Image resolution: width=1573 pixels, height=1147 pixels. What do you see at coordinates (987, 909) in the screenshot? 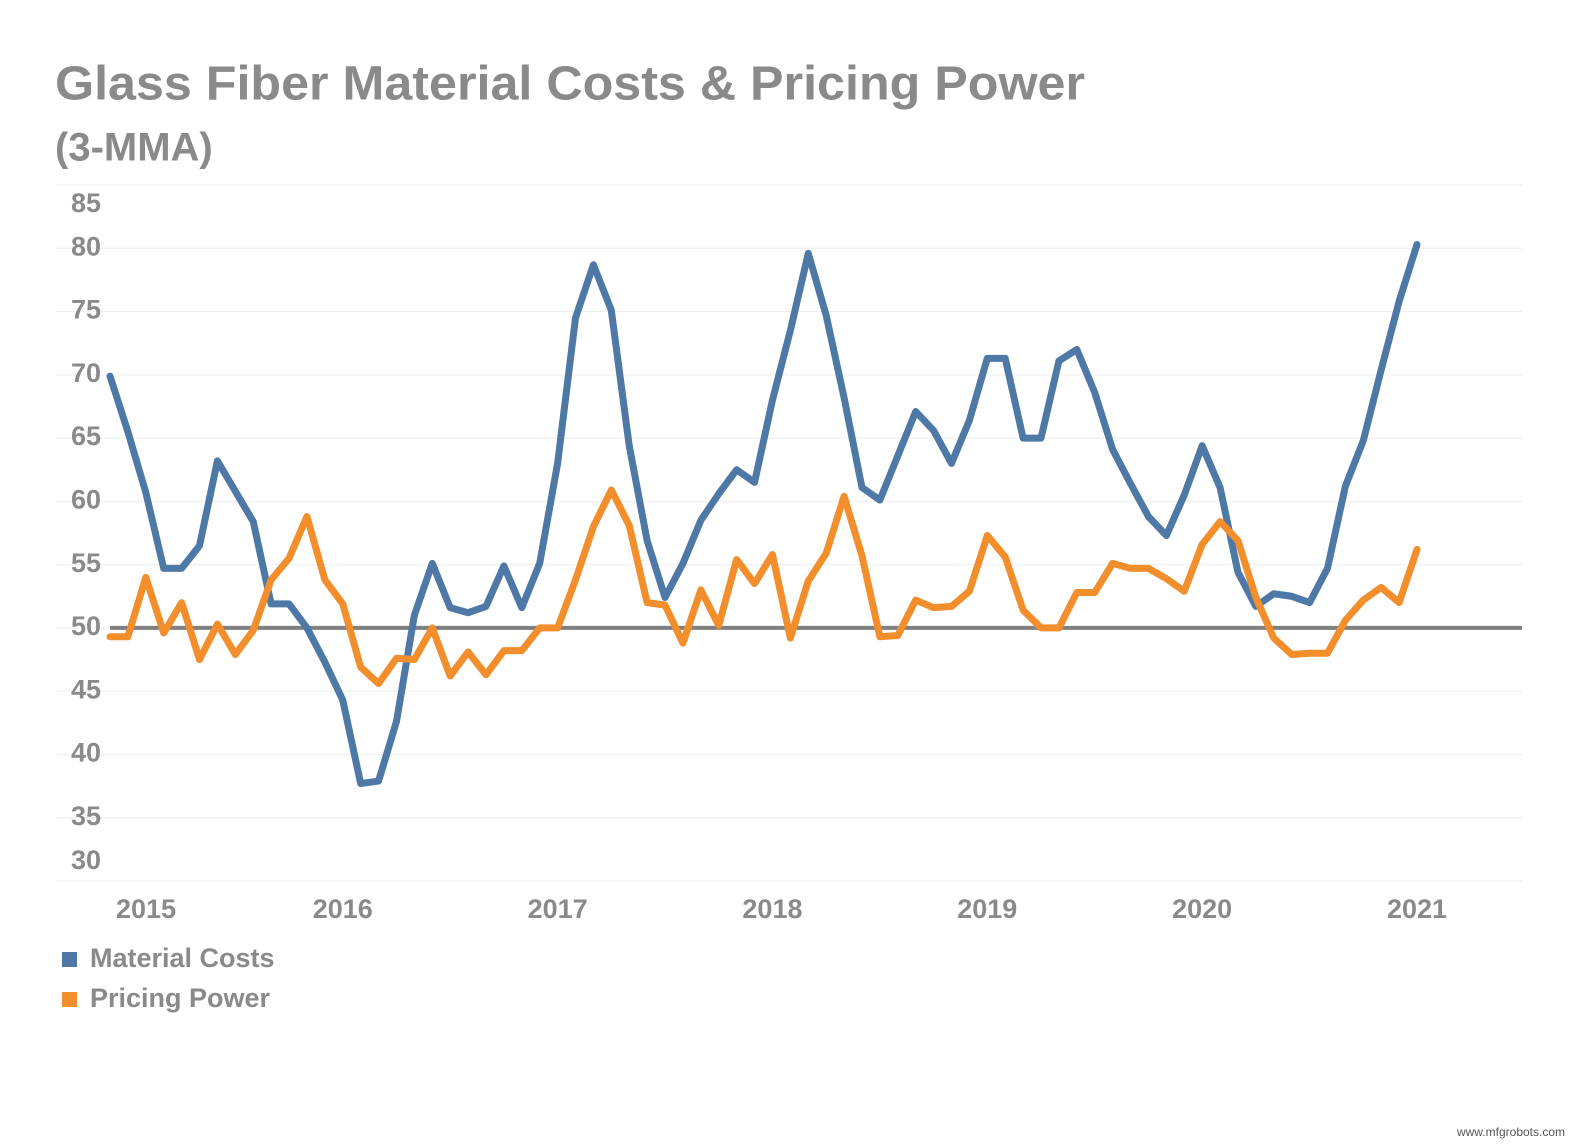
I see `x-tick-label: 2019` at bounding box center [987, 909].